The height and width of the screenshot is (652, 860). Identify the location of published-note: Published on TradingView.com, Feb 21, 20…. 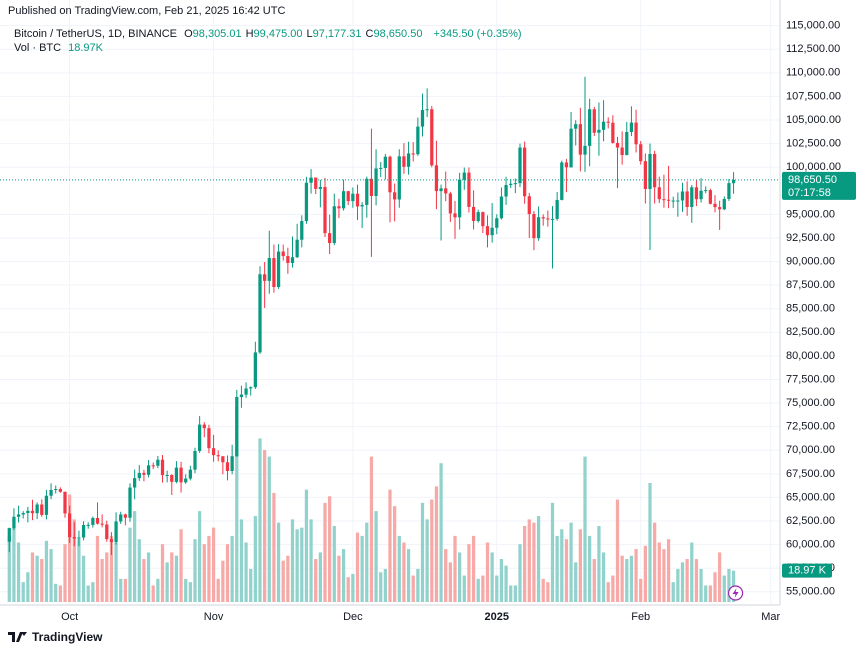
(147, 11).